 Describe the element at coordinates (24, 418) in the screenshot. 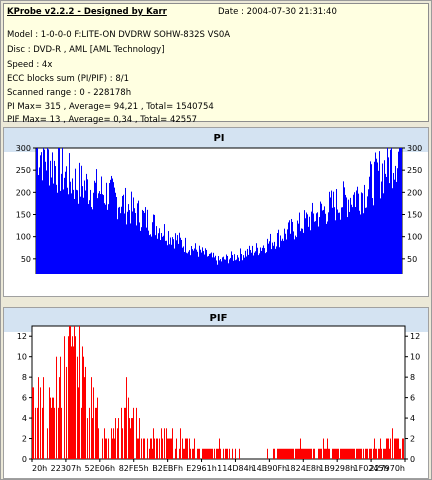

I see `y-tick-label-left: 4` at that location.